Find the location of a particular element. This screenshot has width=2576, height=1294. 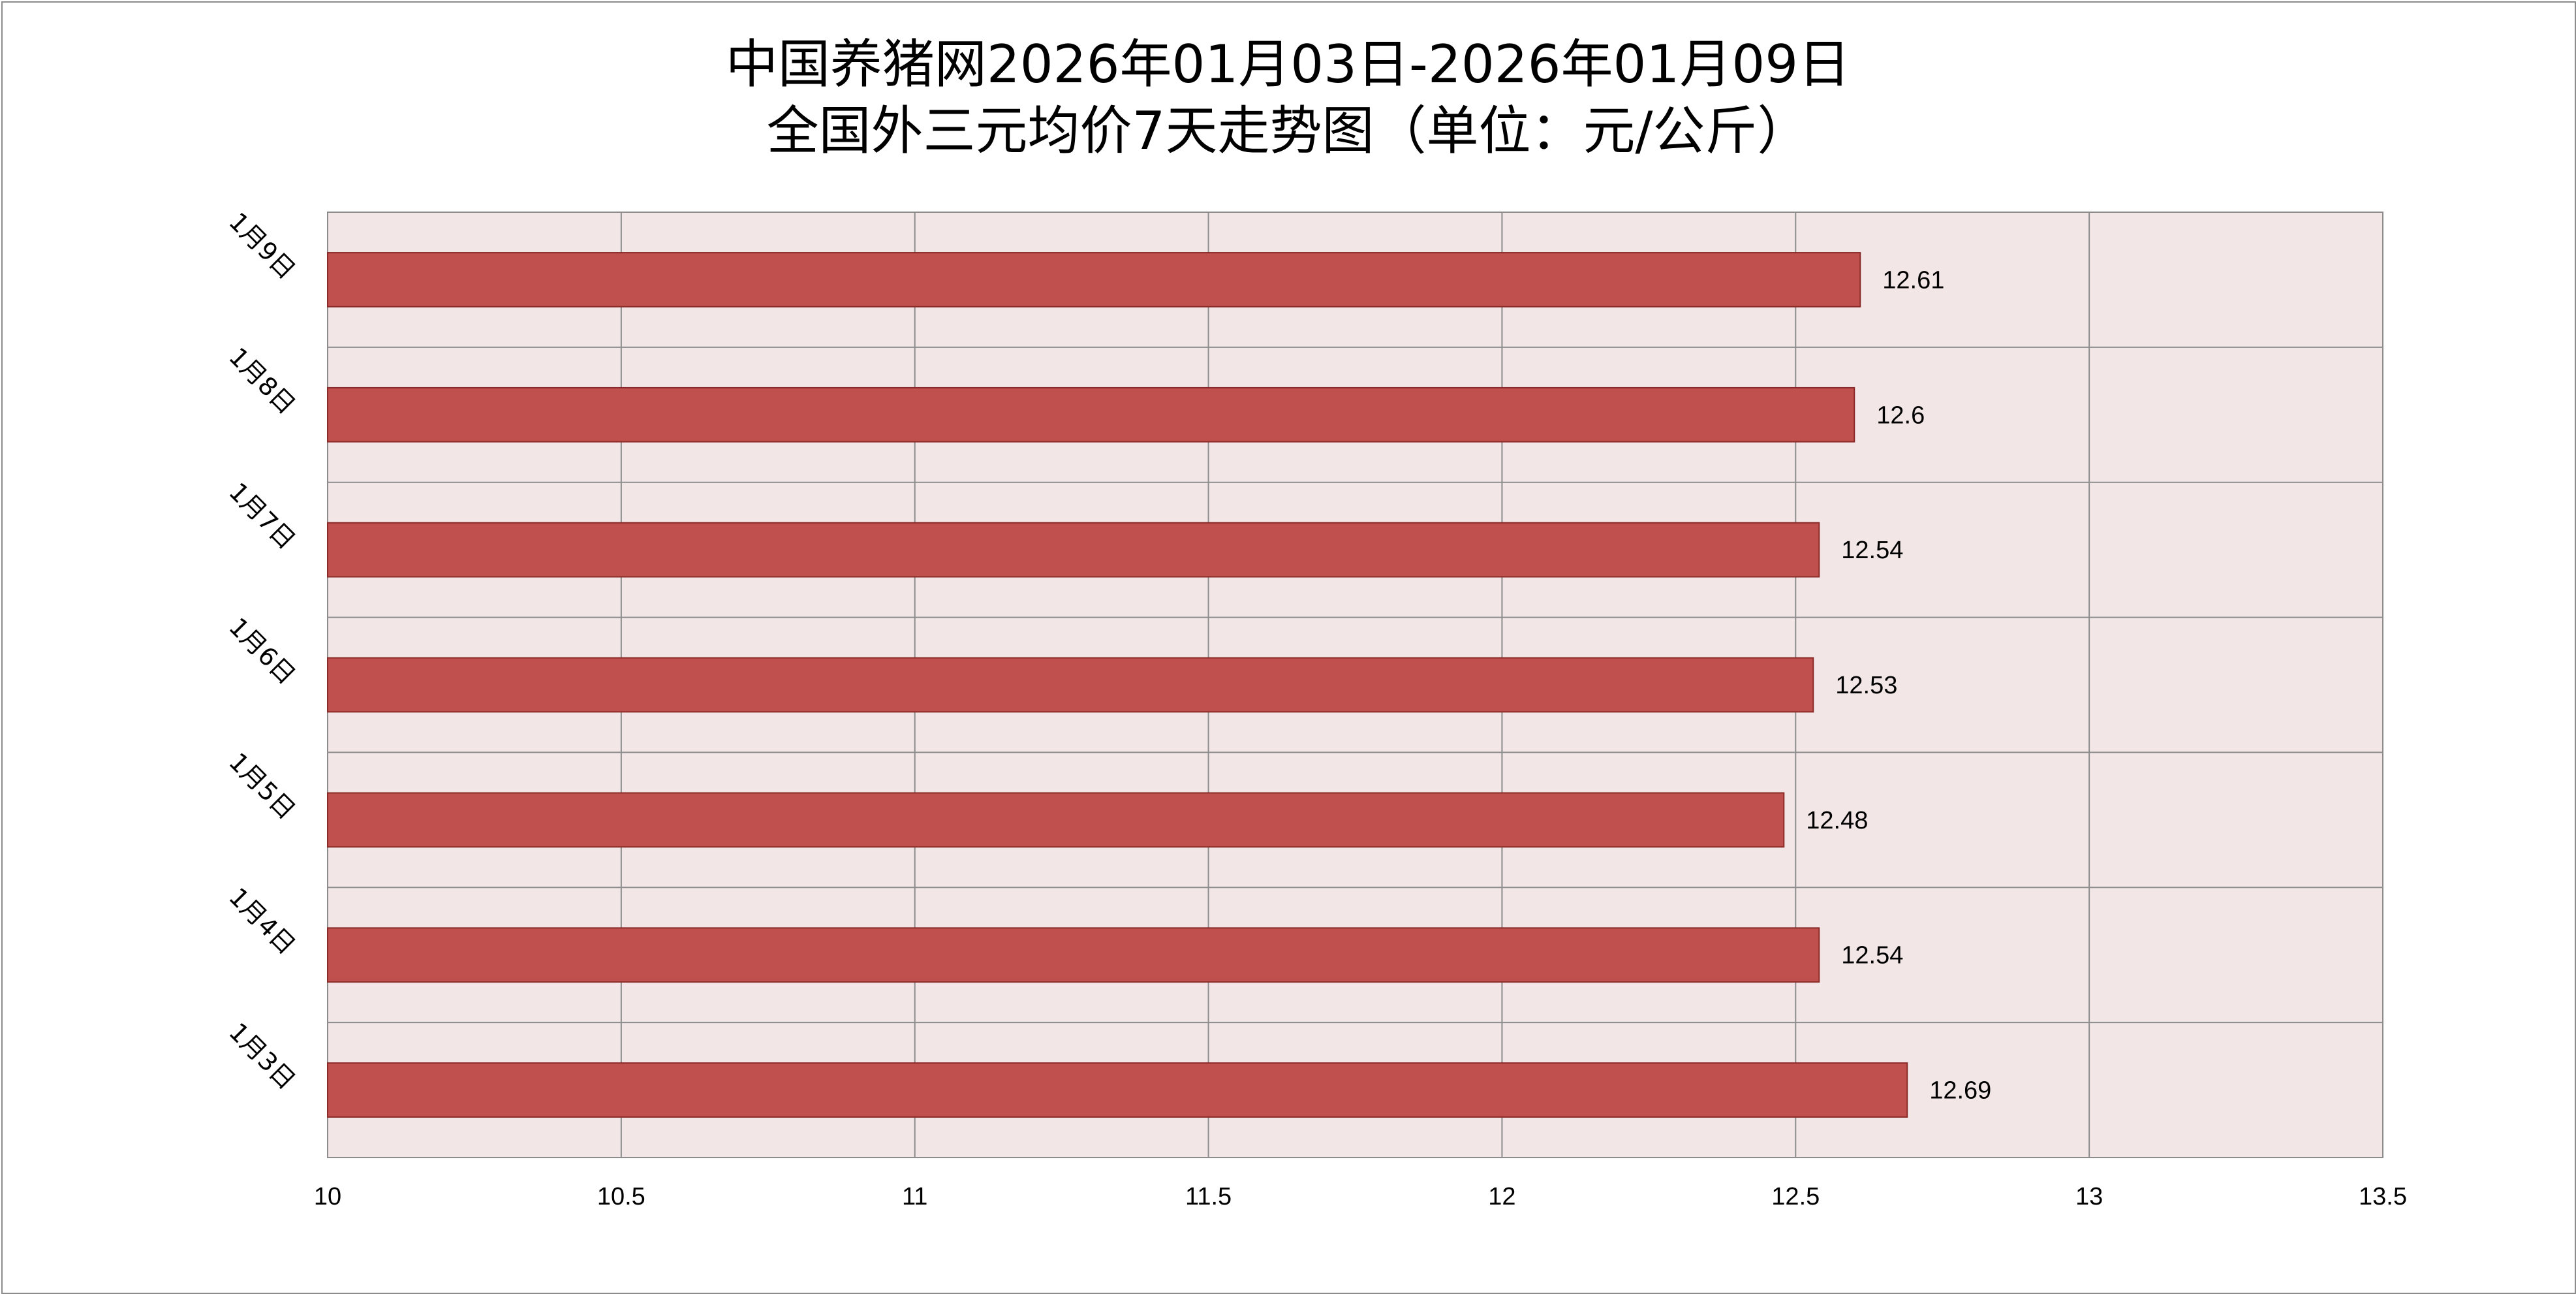

category-label: 1月4日 is located at coordinates (262, 921).